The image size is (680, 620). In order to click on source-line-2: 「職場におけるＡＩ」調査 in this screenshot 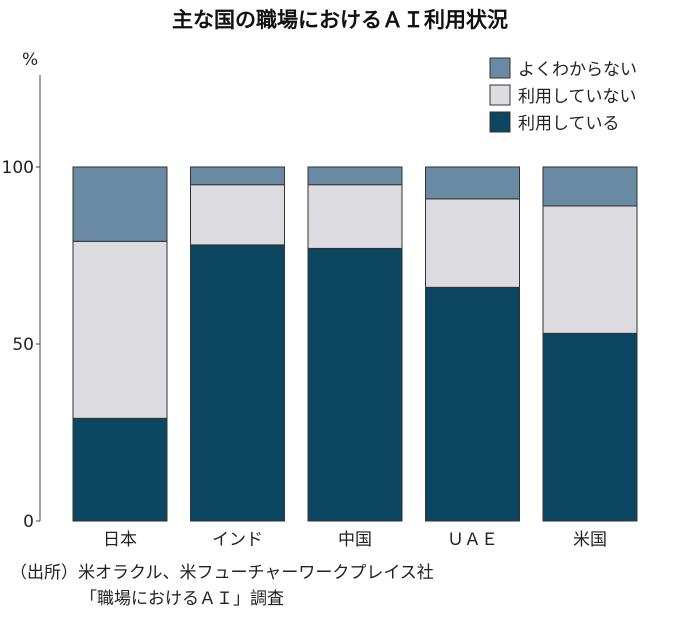, I will do `click(182, 599)`.